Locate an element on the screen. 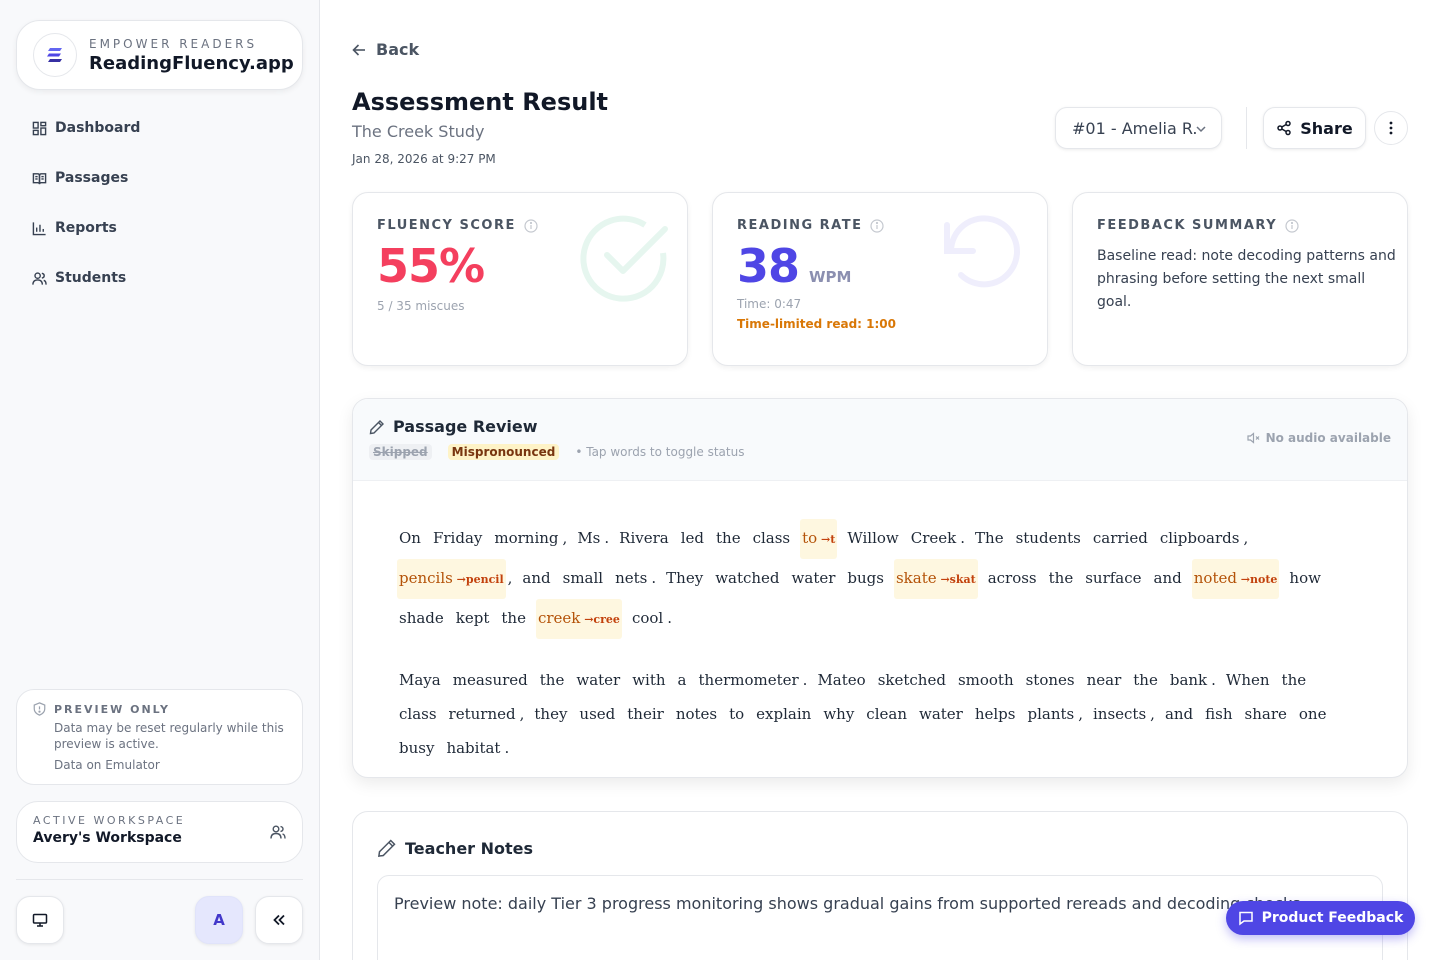 Image resolution: width=1440 pixels, height=960 pixels. word: share is located at coordinates (1266, 714).